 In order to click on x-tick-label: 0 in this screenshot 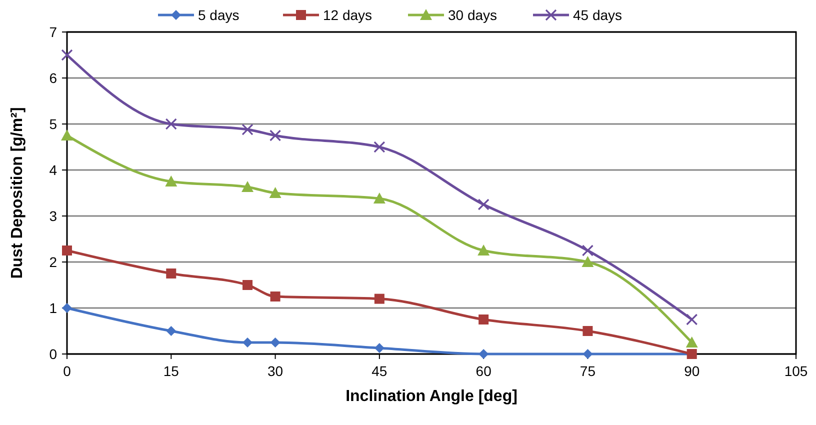, I will do `click(67, 371)`.